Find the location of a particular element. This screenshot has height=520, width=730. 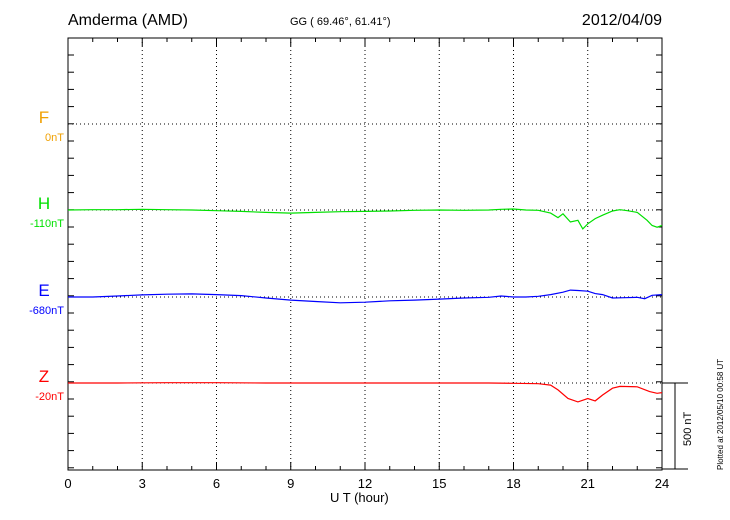

station-title: Amderma (AMD) is located at coordinates (128, 20).